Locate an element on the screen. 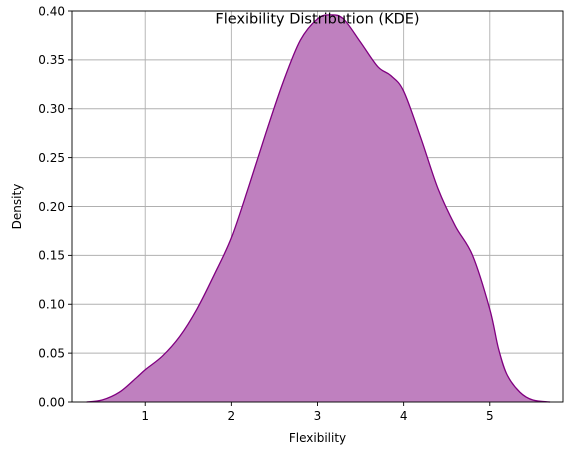 The height and width of the screenshot is (459, 576). x-tick-label: 3 is located at coordinates (318, 416).